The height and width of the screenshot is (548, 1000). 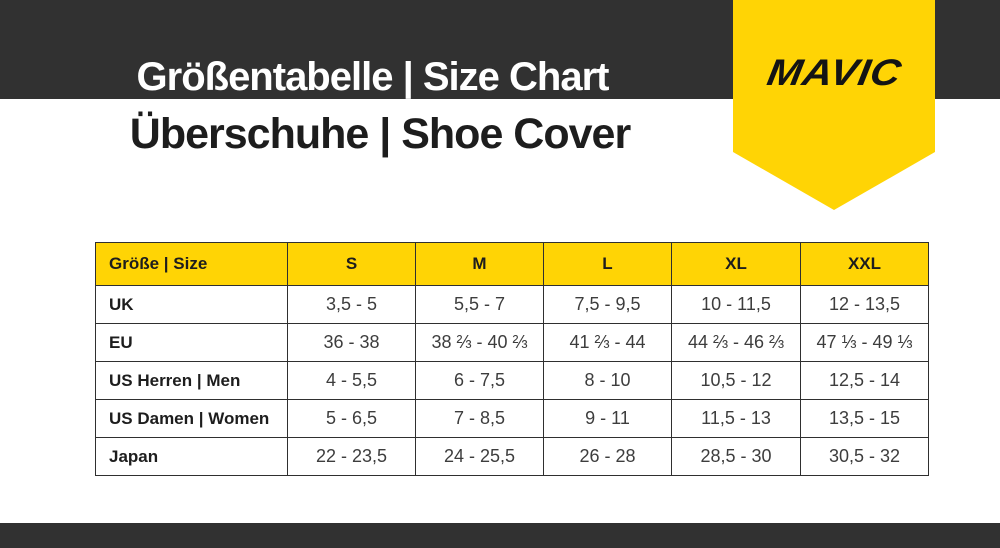 What do you see at coordinates (479, 342) in the screenshot?
I see `size-cell: 38 ⅔ - 40 ⅔` at bounding box center [479, 342].